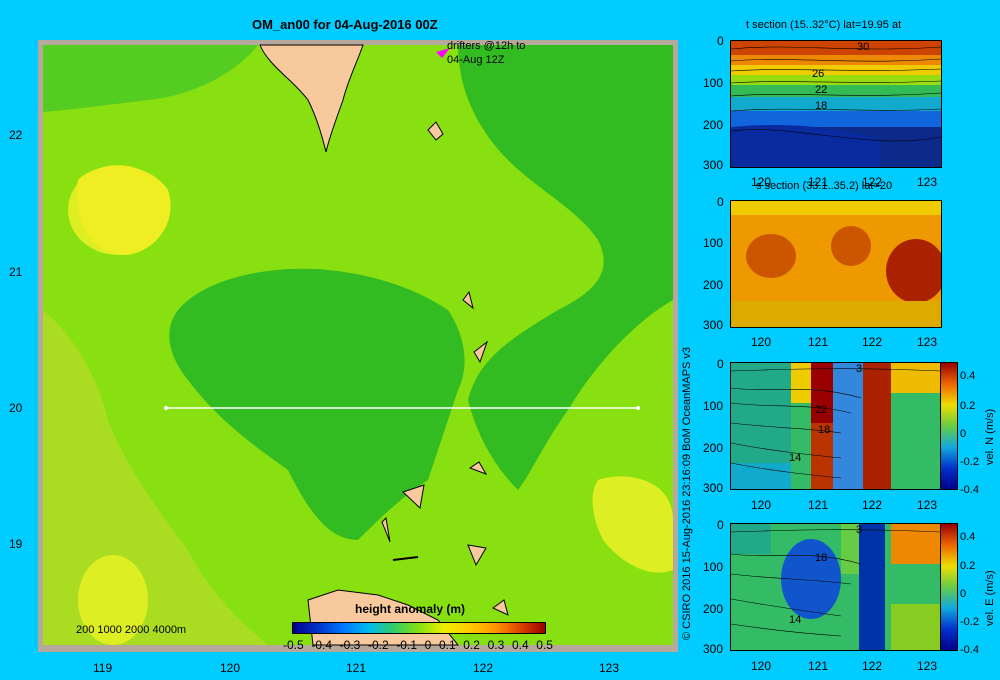 This screenshot has height=680, width=1000. What do you see at coordinates (713, 567) in the screenshot?
I see `vele-ytick-100: 100` at bounding box center [713, 567].